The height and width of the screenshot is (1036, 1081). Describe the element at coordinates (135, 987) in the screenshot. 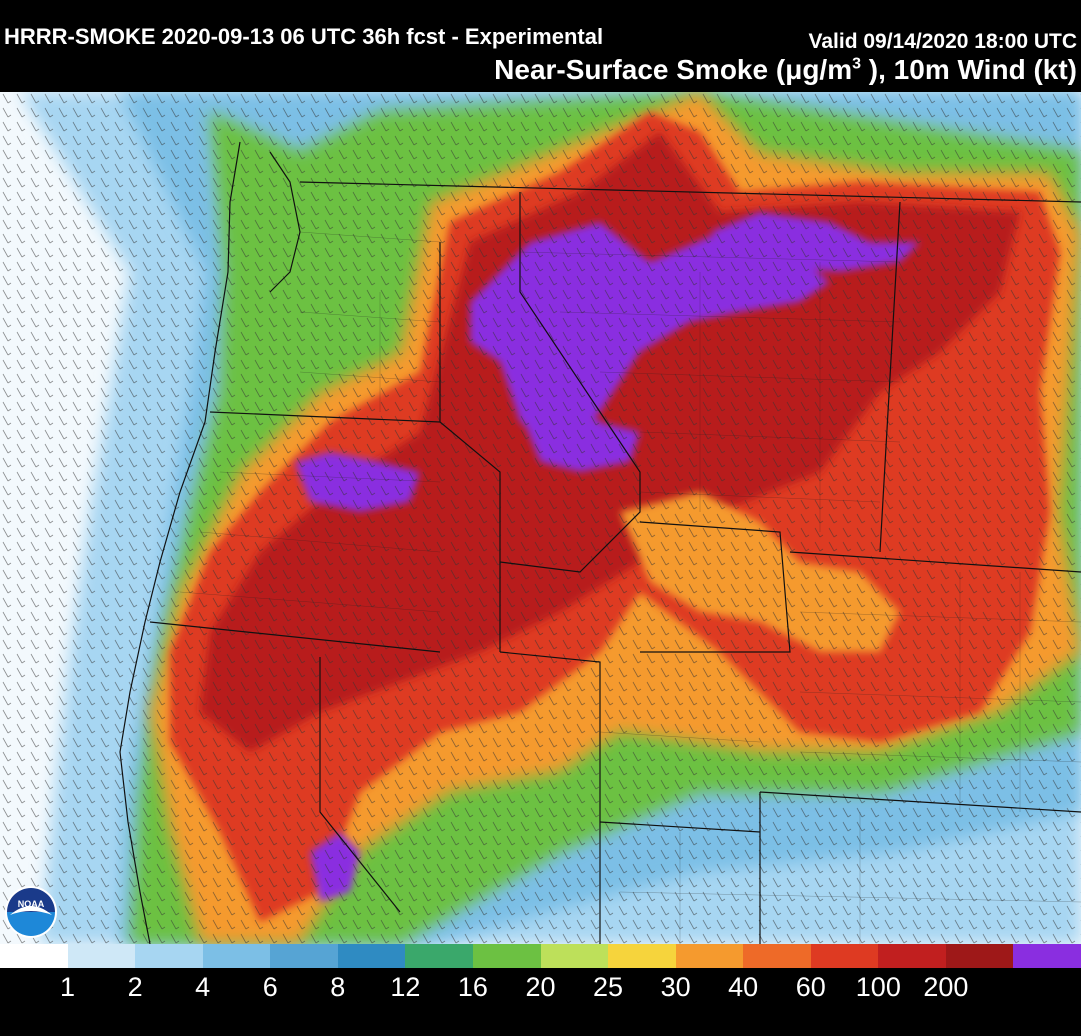

I see `colorbar-tick-label: 2` at that location.